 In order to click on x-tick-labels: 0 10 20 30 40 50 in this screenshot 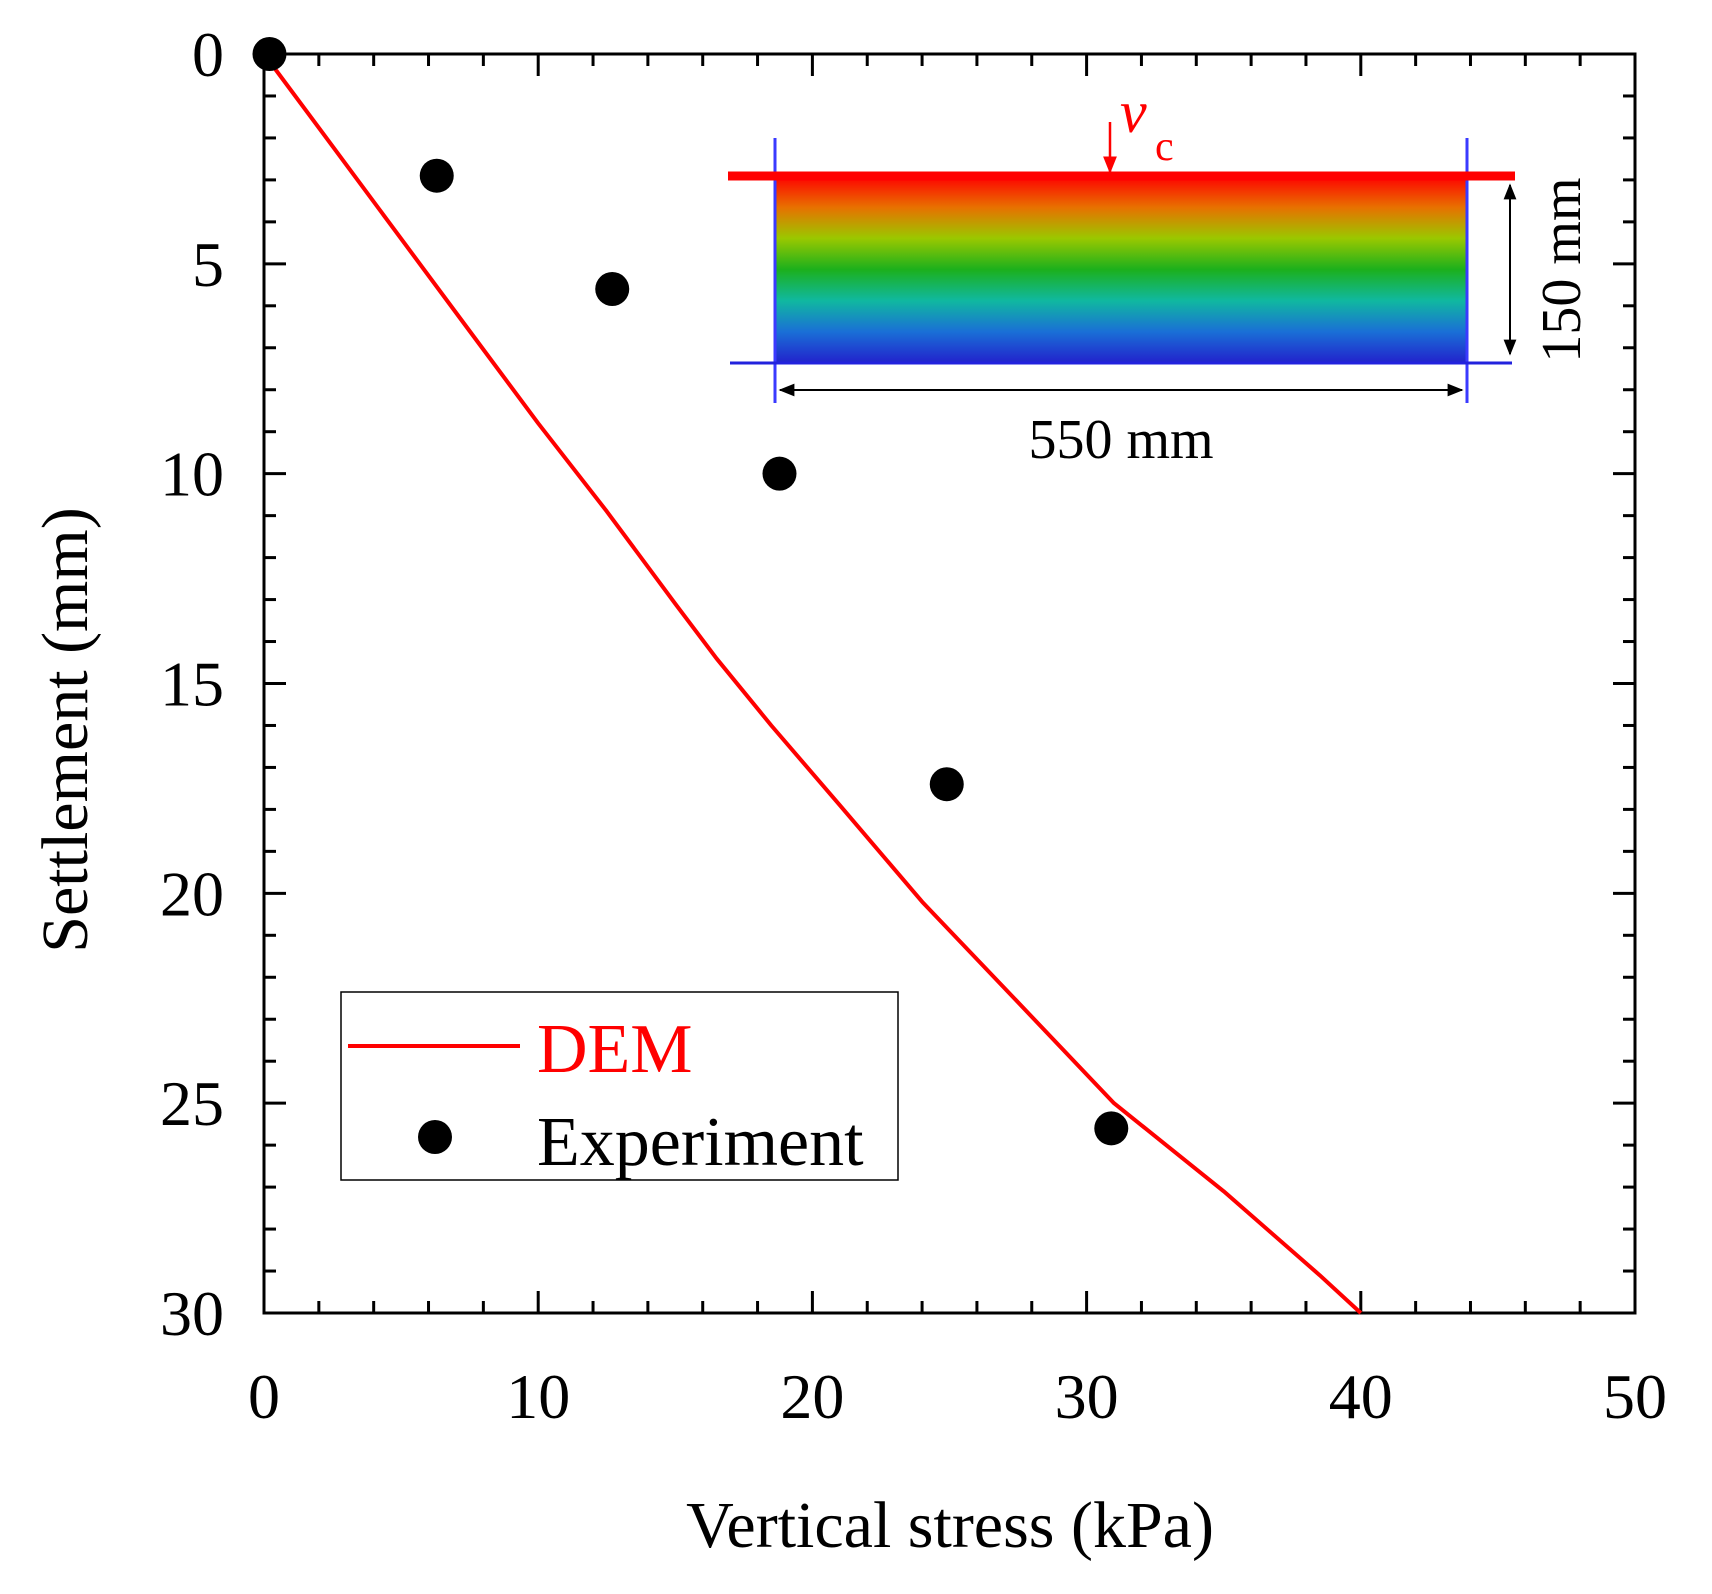, I will do `click(957, 1396)`.